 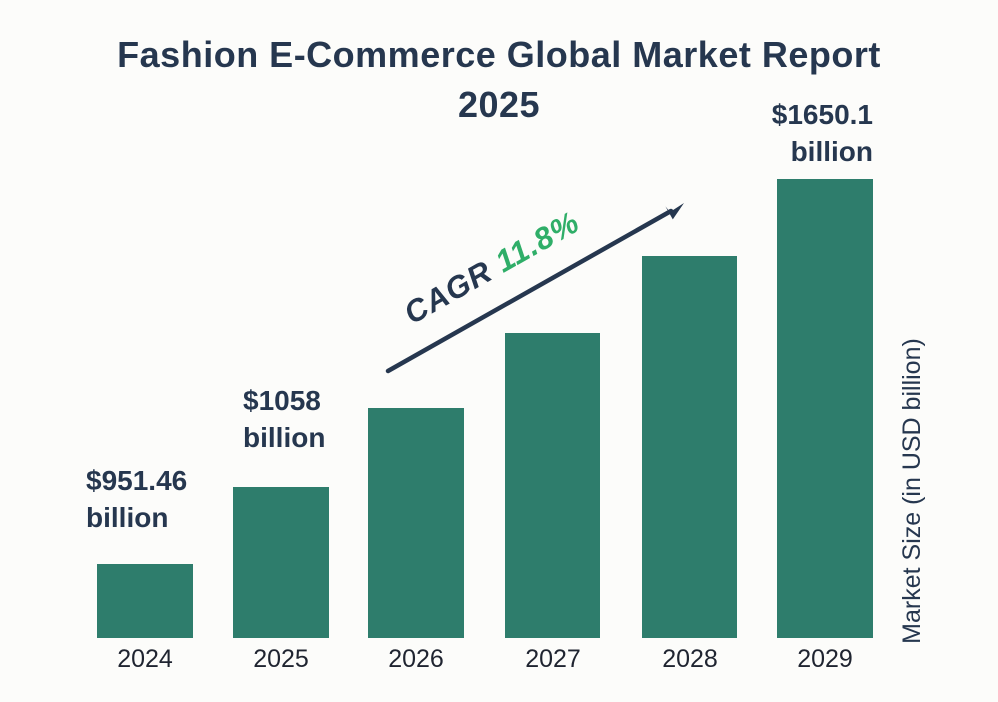 What do you see at coordinates (145, 601) in the screenshot?
I see `bar-2024` at bounding box center [145, 601].